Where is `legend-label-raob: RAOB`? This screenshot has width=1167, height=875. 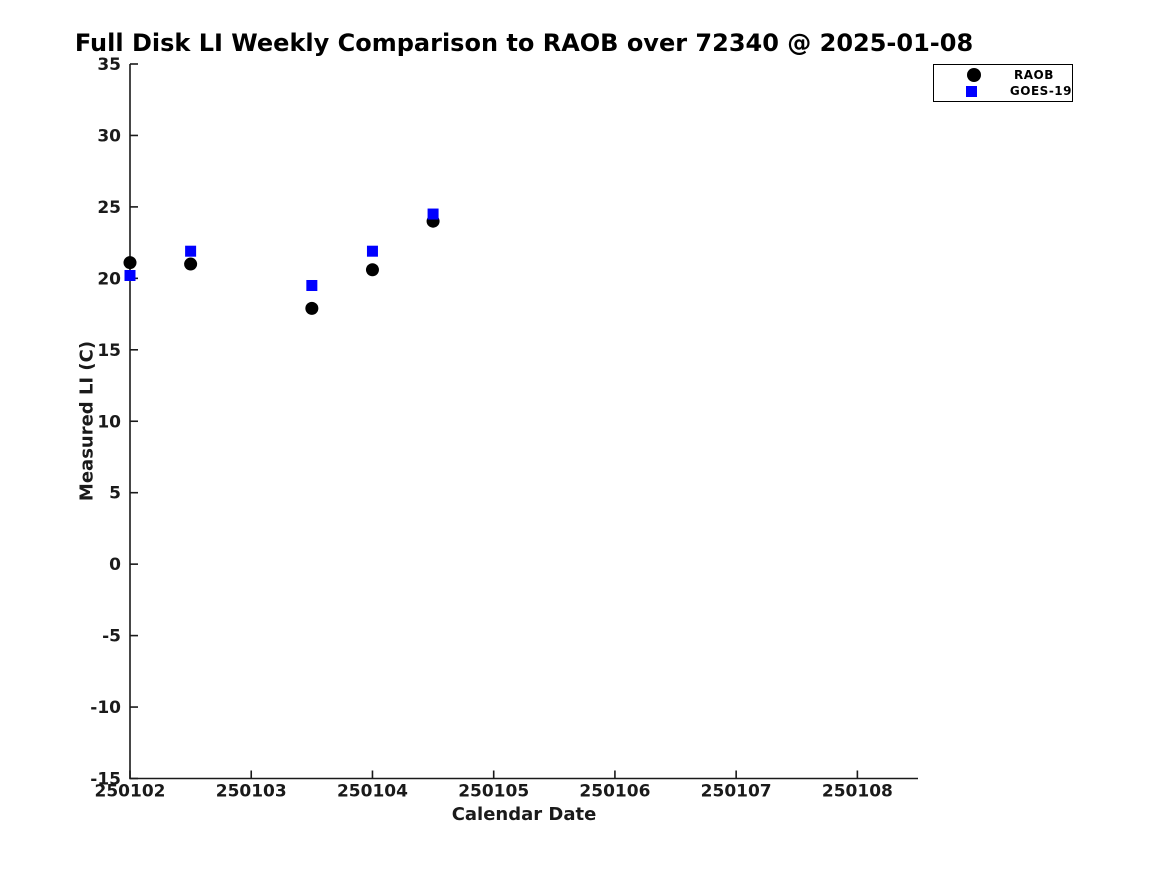 legend-label-raob: RAOB is located at coordinates (1034, 75).